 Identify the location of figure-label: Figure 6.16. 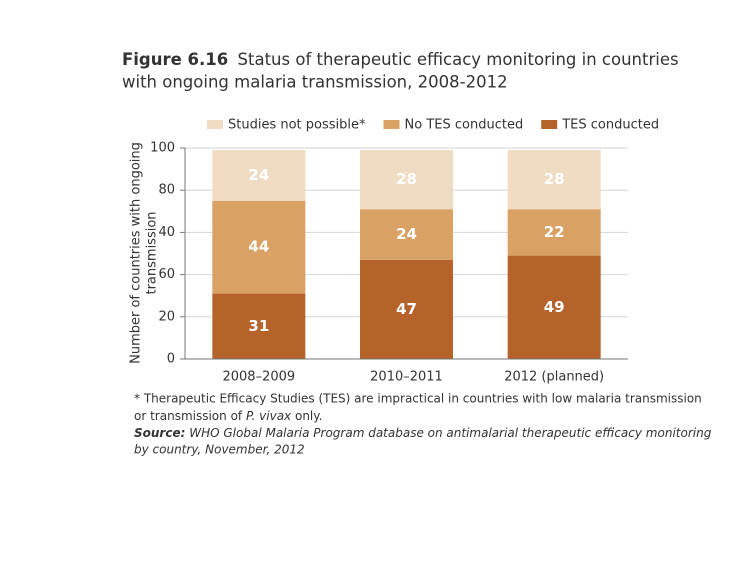
(175, 59).